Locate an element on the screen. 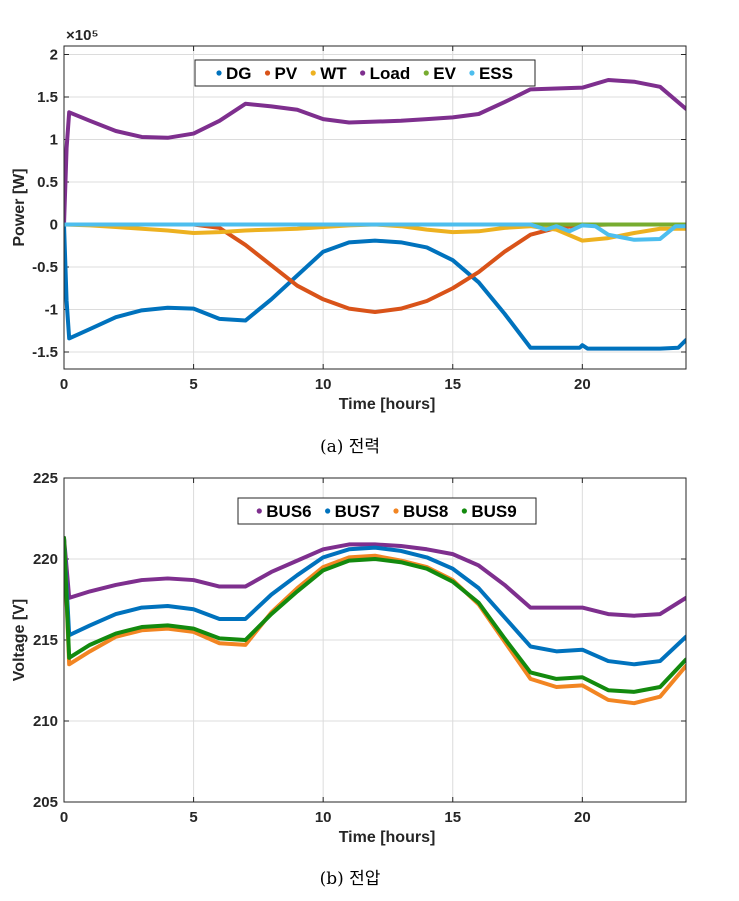 This screenshot has height=901, width=739. legend-label: EV is located at coordinates (444, 73).